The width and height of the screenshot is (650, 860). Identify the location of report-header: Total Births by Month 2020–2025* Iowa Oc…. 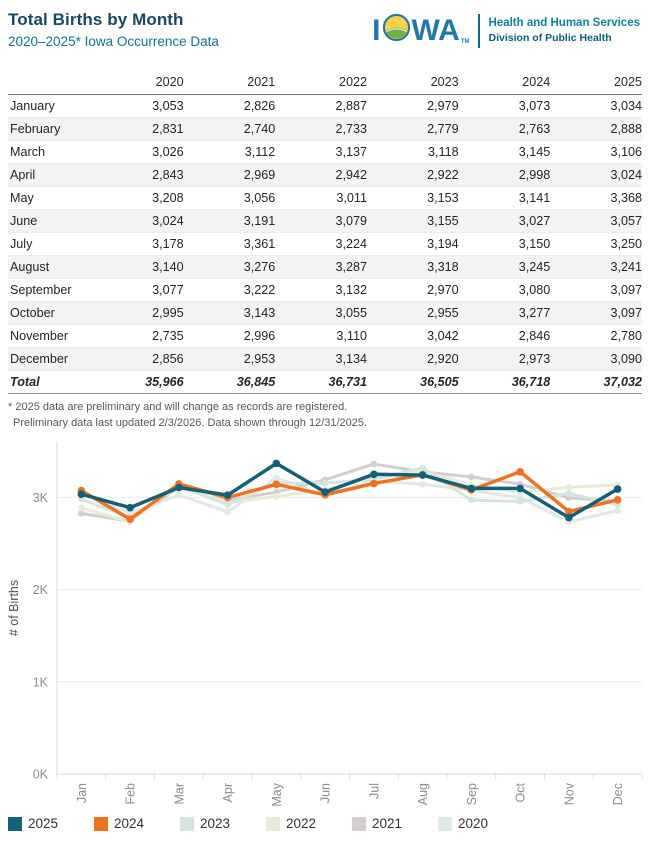
(325, 37).